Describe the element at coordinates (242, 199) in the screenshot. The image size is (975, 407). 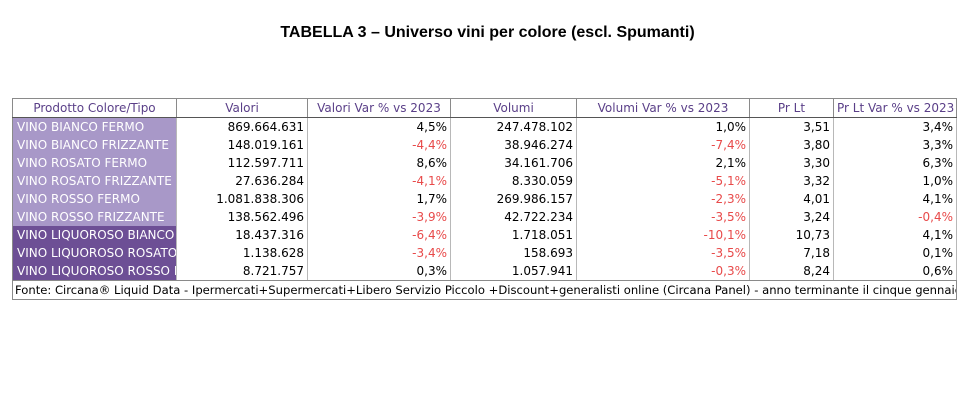
I see `cell-valori: 1.081.838.306` at that location.